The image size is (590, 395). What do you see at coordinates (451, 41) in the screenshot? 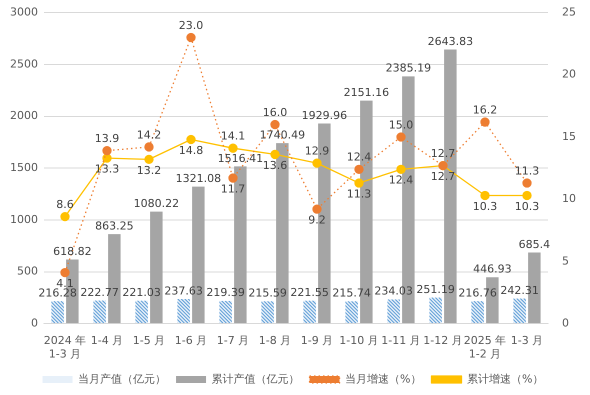
I see `data-label: 2643.83` at bounding box center [451, 41].